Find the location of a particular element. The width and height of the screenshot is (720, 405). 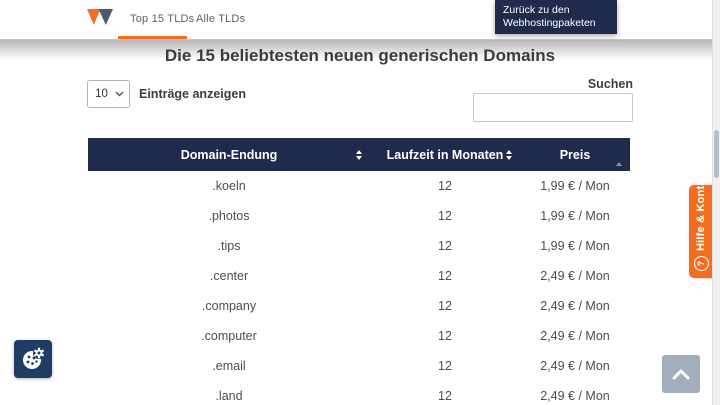

entries-per-page-select: 10 is located at coordinates (108, 94).